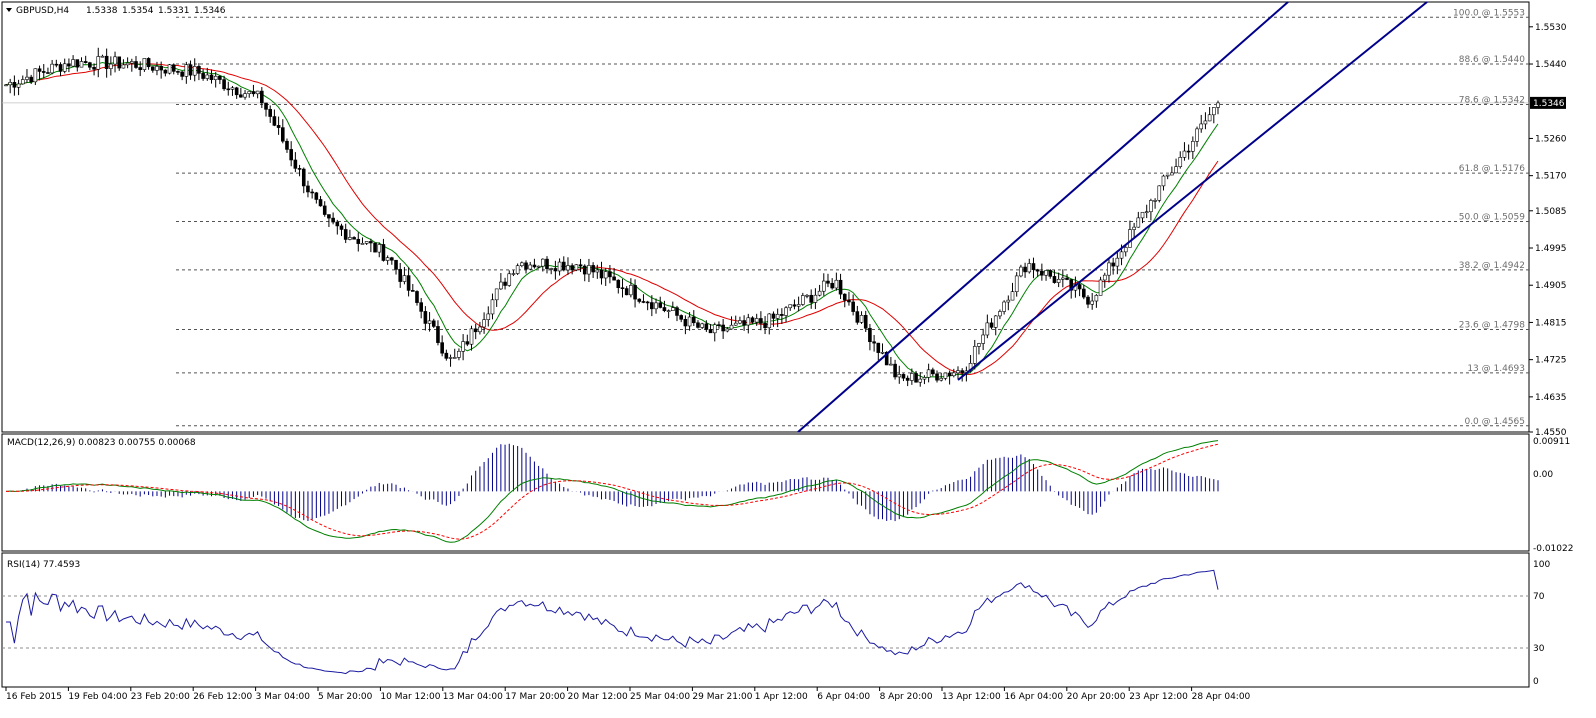 This screenshot has height=718, width=1596. I want to click on time-tick-label: 13 Apr 12:00, so click(971, 697).